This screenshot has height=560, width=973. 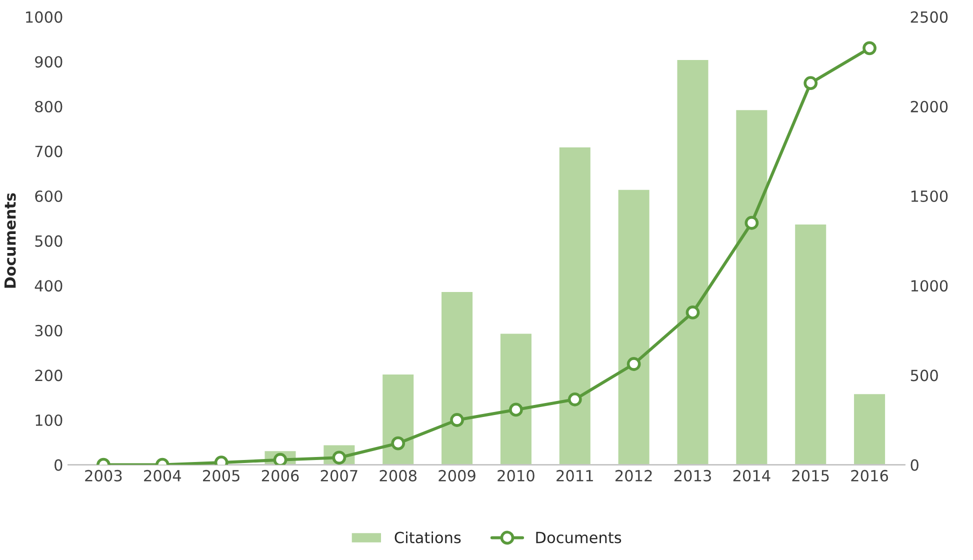 I want to click on y2-tick-label: 500, so click(x=924, y=376).